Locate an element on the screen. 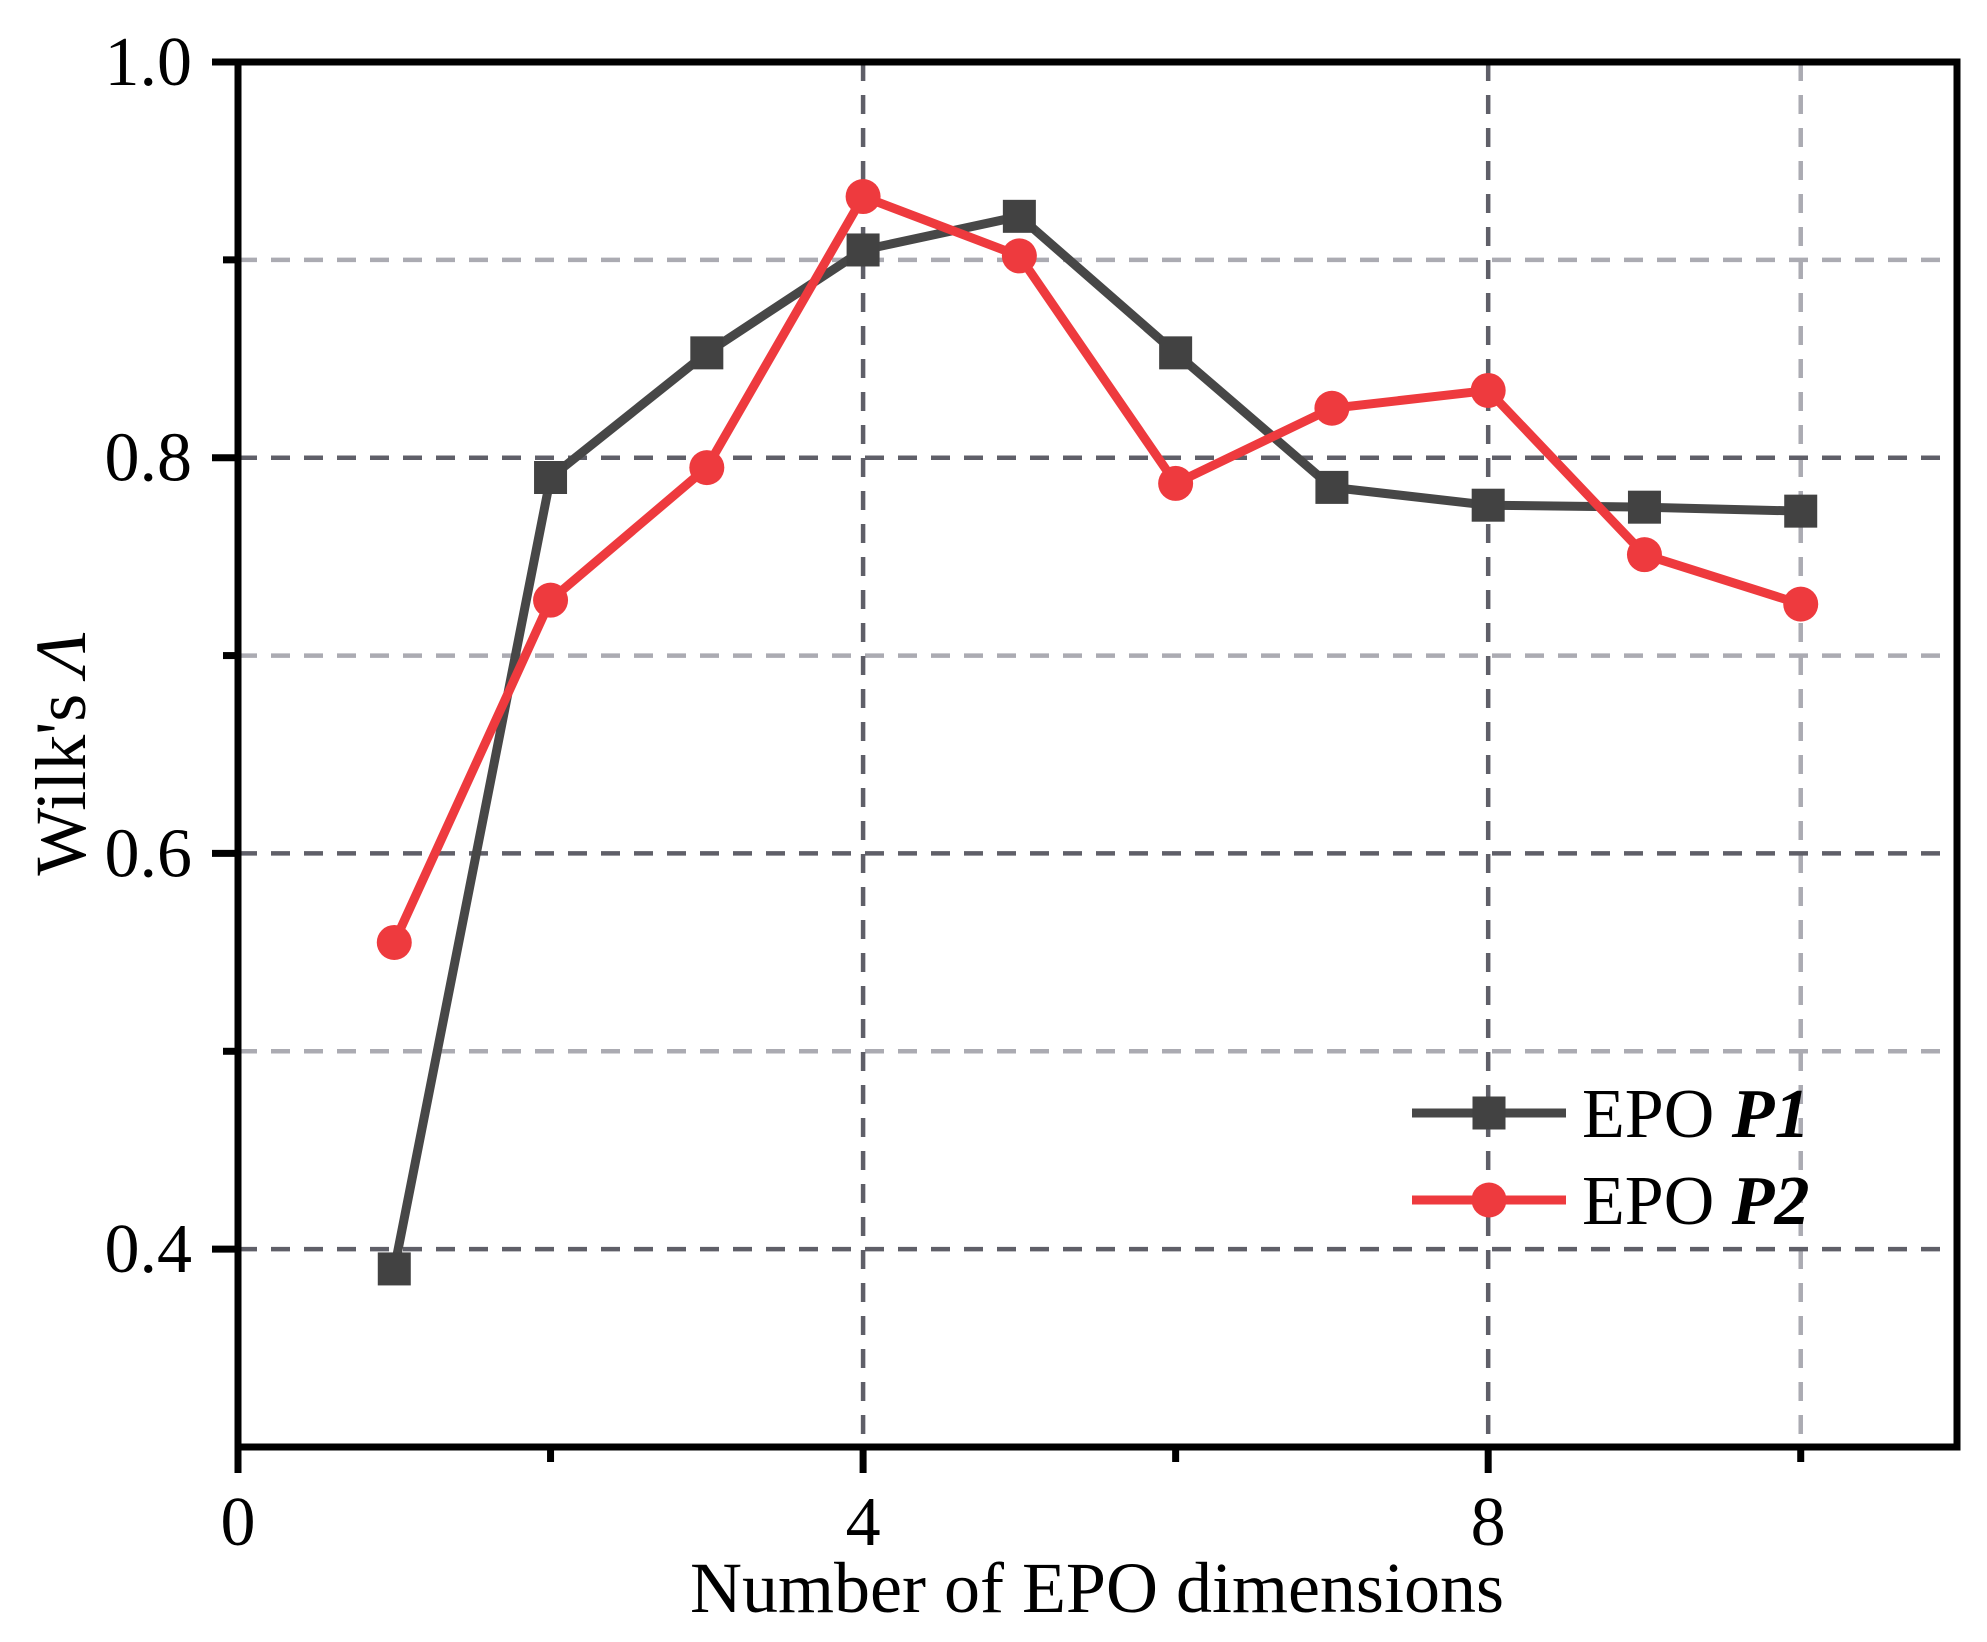  y-axis-title-text: Wilk's is located at coordinates (61, 776).